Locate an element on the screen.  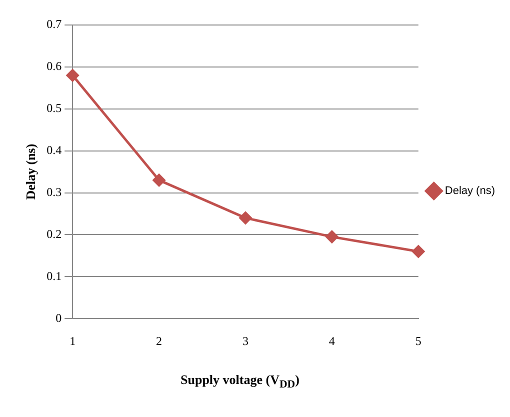
legend-label: Delay (ns) is located at coordinates (469, 191).